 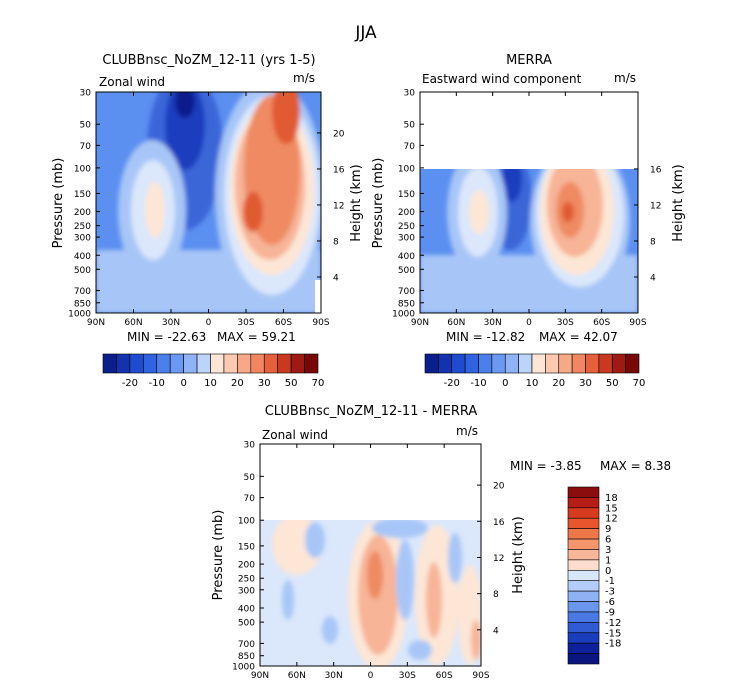 I want to click on colorbar-obs: -20 -10 0 10 20 30 50 70, so click(x=535, y=371).